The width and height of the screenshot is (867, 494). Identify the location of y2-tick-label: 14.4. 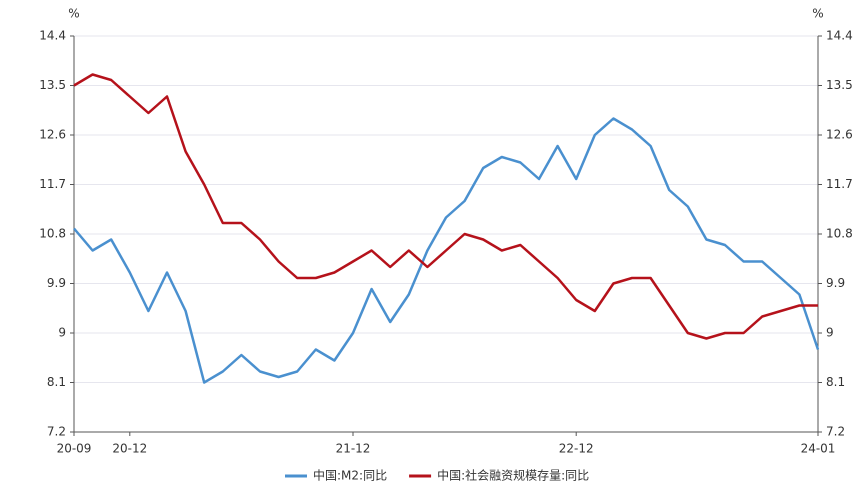
(839, 36).